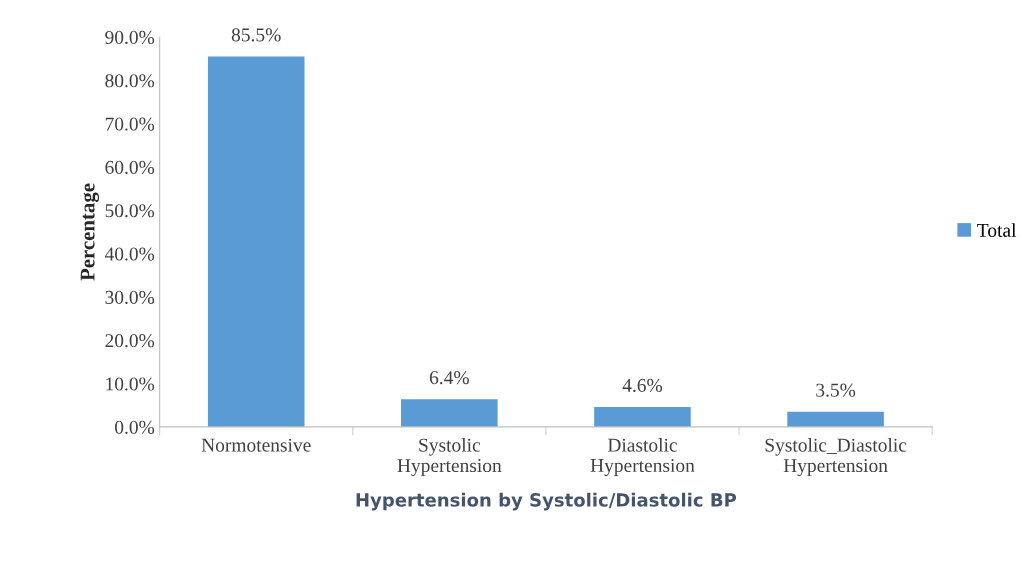 The width and height of the screenshot is (1030, 561). Describe the element at coordinates (449, 378) in the screenshot. I see `data-label: 6.4%` at that location.